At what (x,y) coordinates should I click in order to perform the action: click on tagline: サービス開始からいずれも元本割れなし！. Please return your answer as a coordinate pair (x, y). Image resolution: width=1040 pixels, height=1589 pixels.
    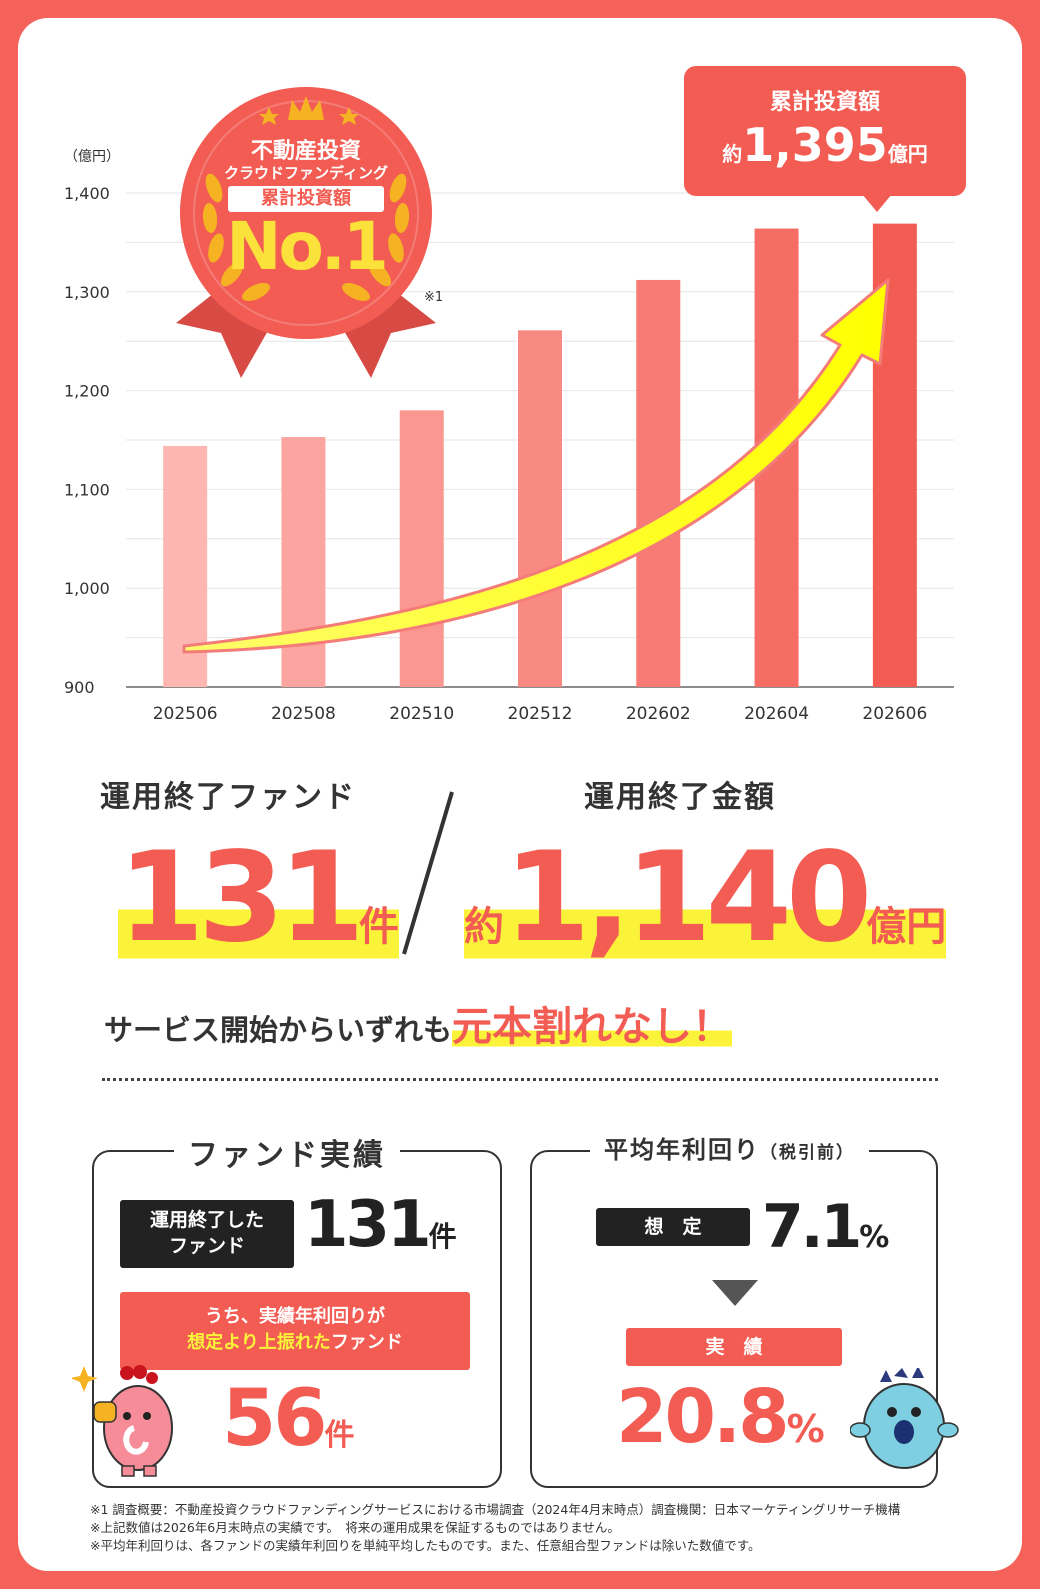
    Looking at the image, I should click on (418, 1023).